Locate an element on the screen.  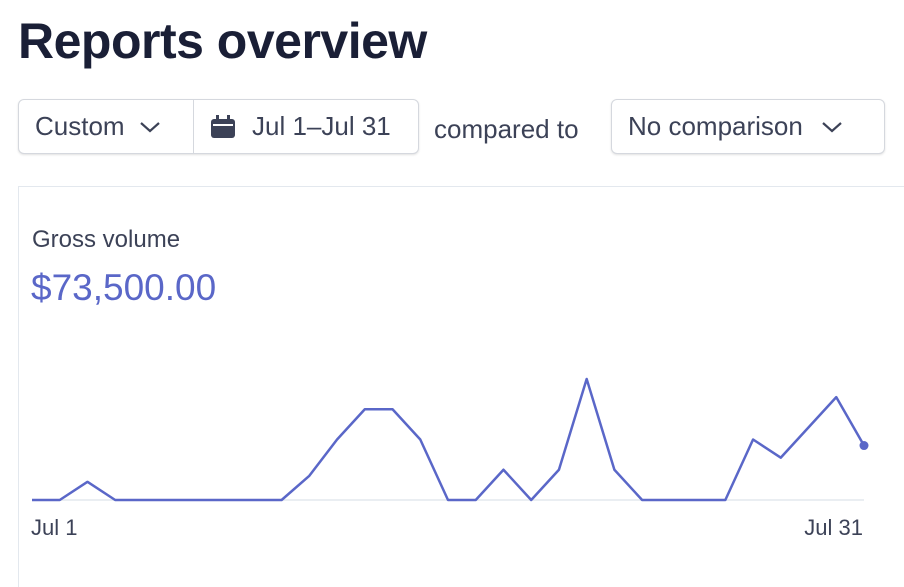
date-button: Jul 1–Jul 31 is located at coordinates (300, 126).